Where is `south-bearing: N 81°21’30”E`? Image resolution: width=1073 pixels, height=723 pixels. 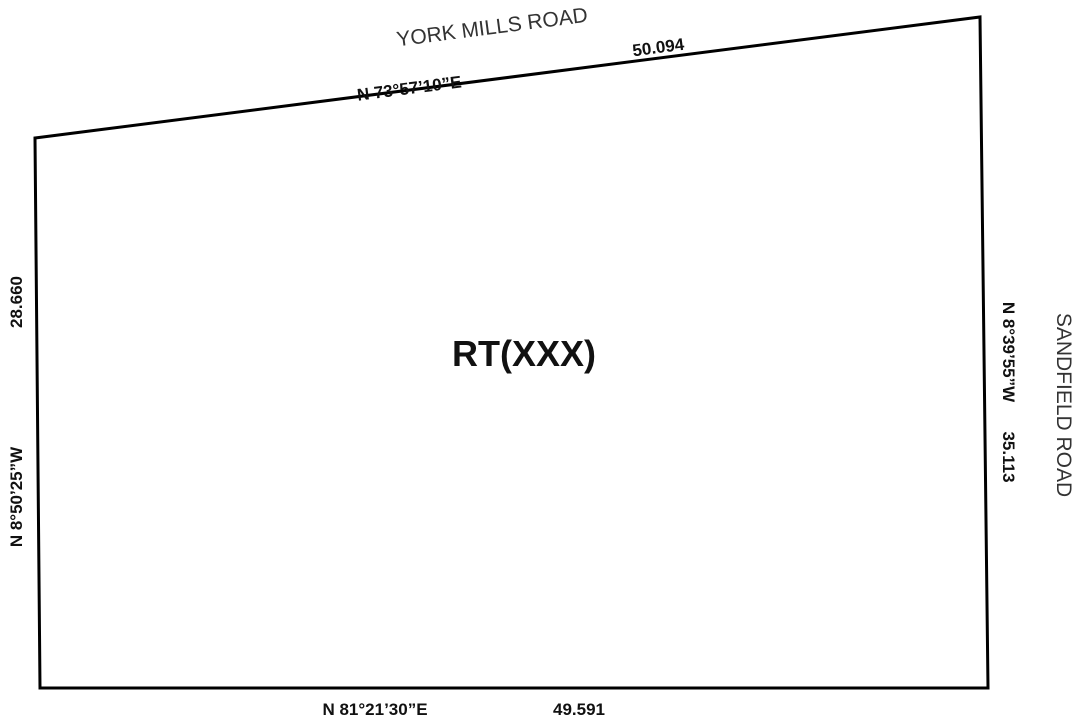 south-bearing: N 81°21’30”E is located at coordinates (374, 709).